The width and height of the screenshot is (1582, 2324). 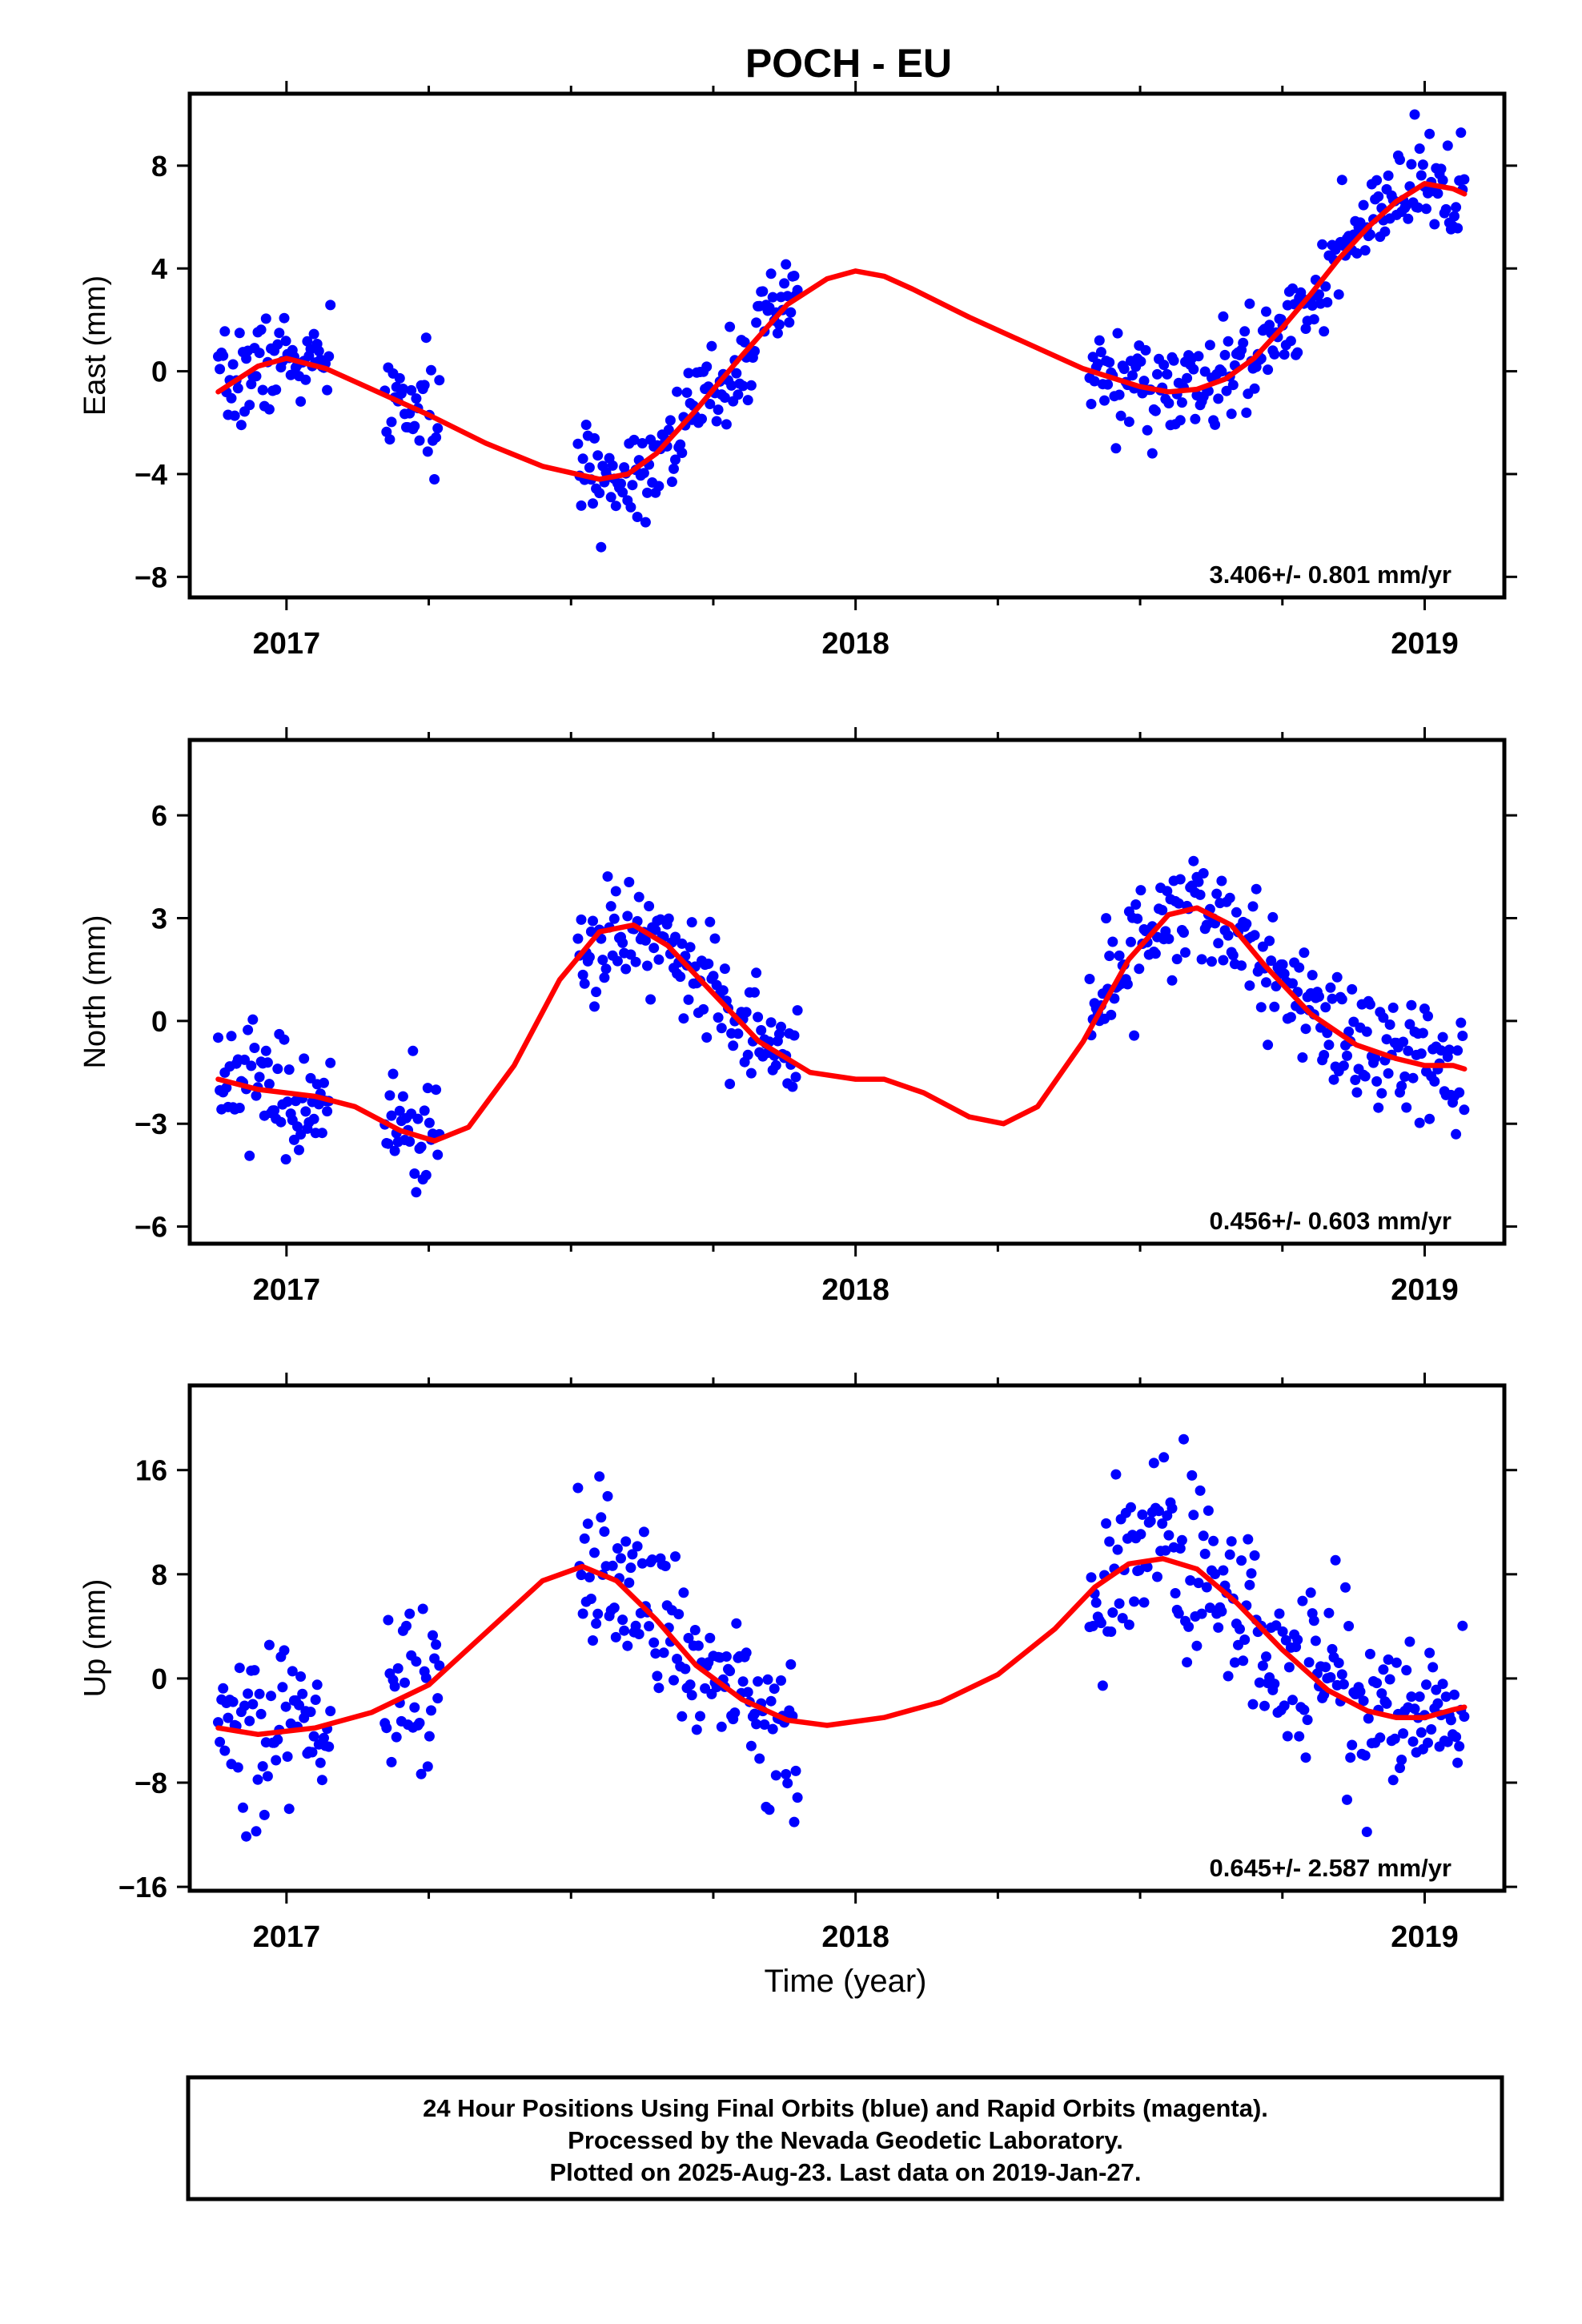 What do you see at coordinates (95, 345) in the screenshot?
I see `east-y-axis-label: East (mm)` at bounding box center [95, 345].